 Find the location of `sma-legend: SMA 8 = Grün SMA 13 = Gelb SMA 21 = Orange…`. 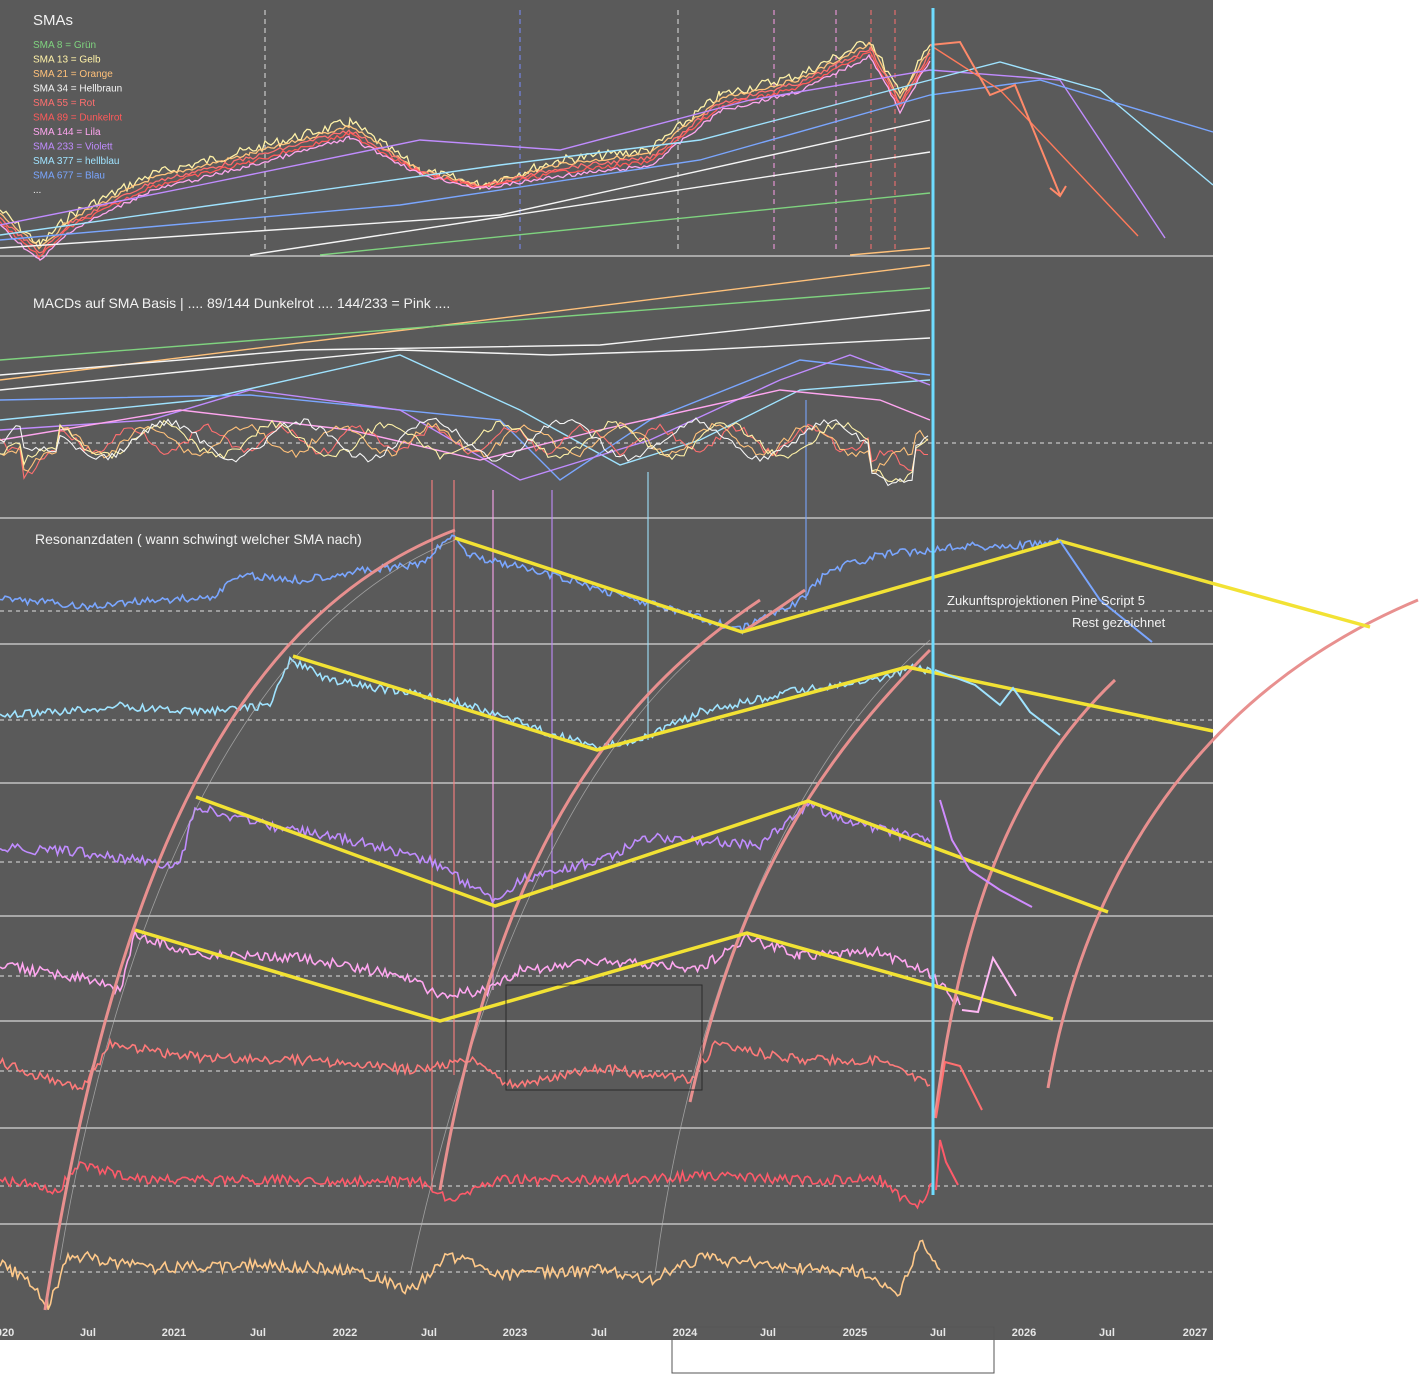

sma-legend: SMA 8 = Grün SMA 13 = Gelb SMA 21 = Orange… is located at coordinates (77, 118).